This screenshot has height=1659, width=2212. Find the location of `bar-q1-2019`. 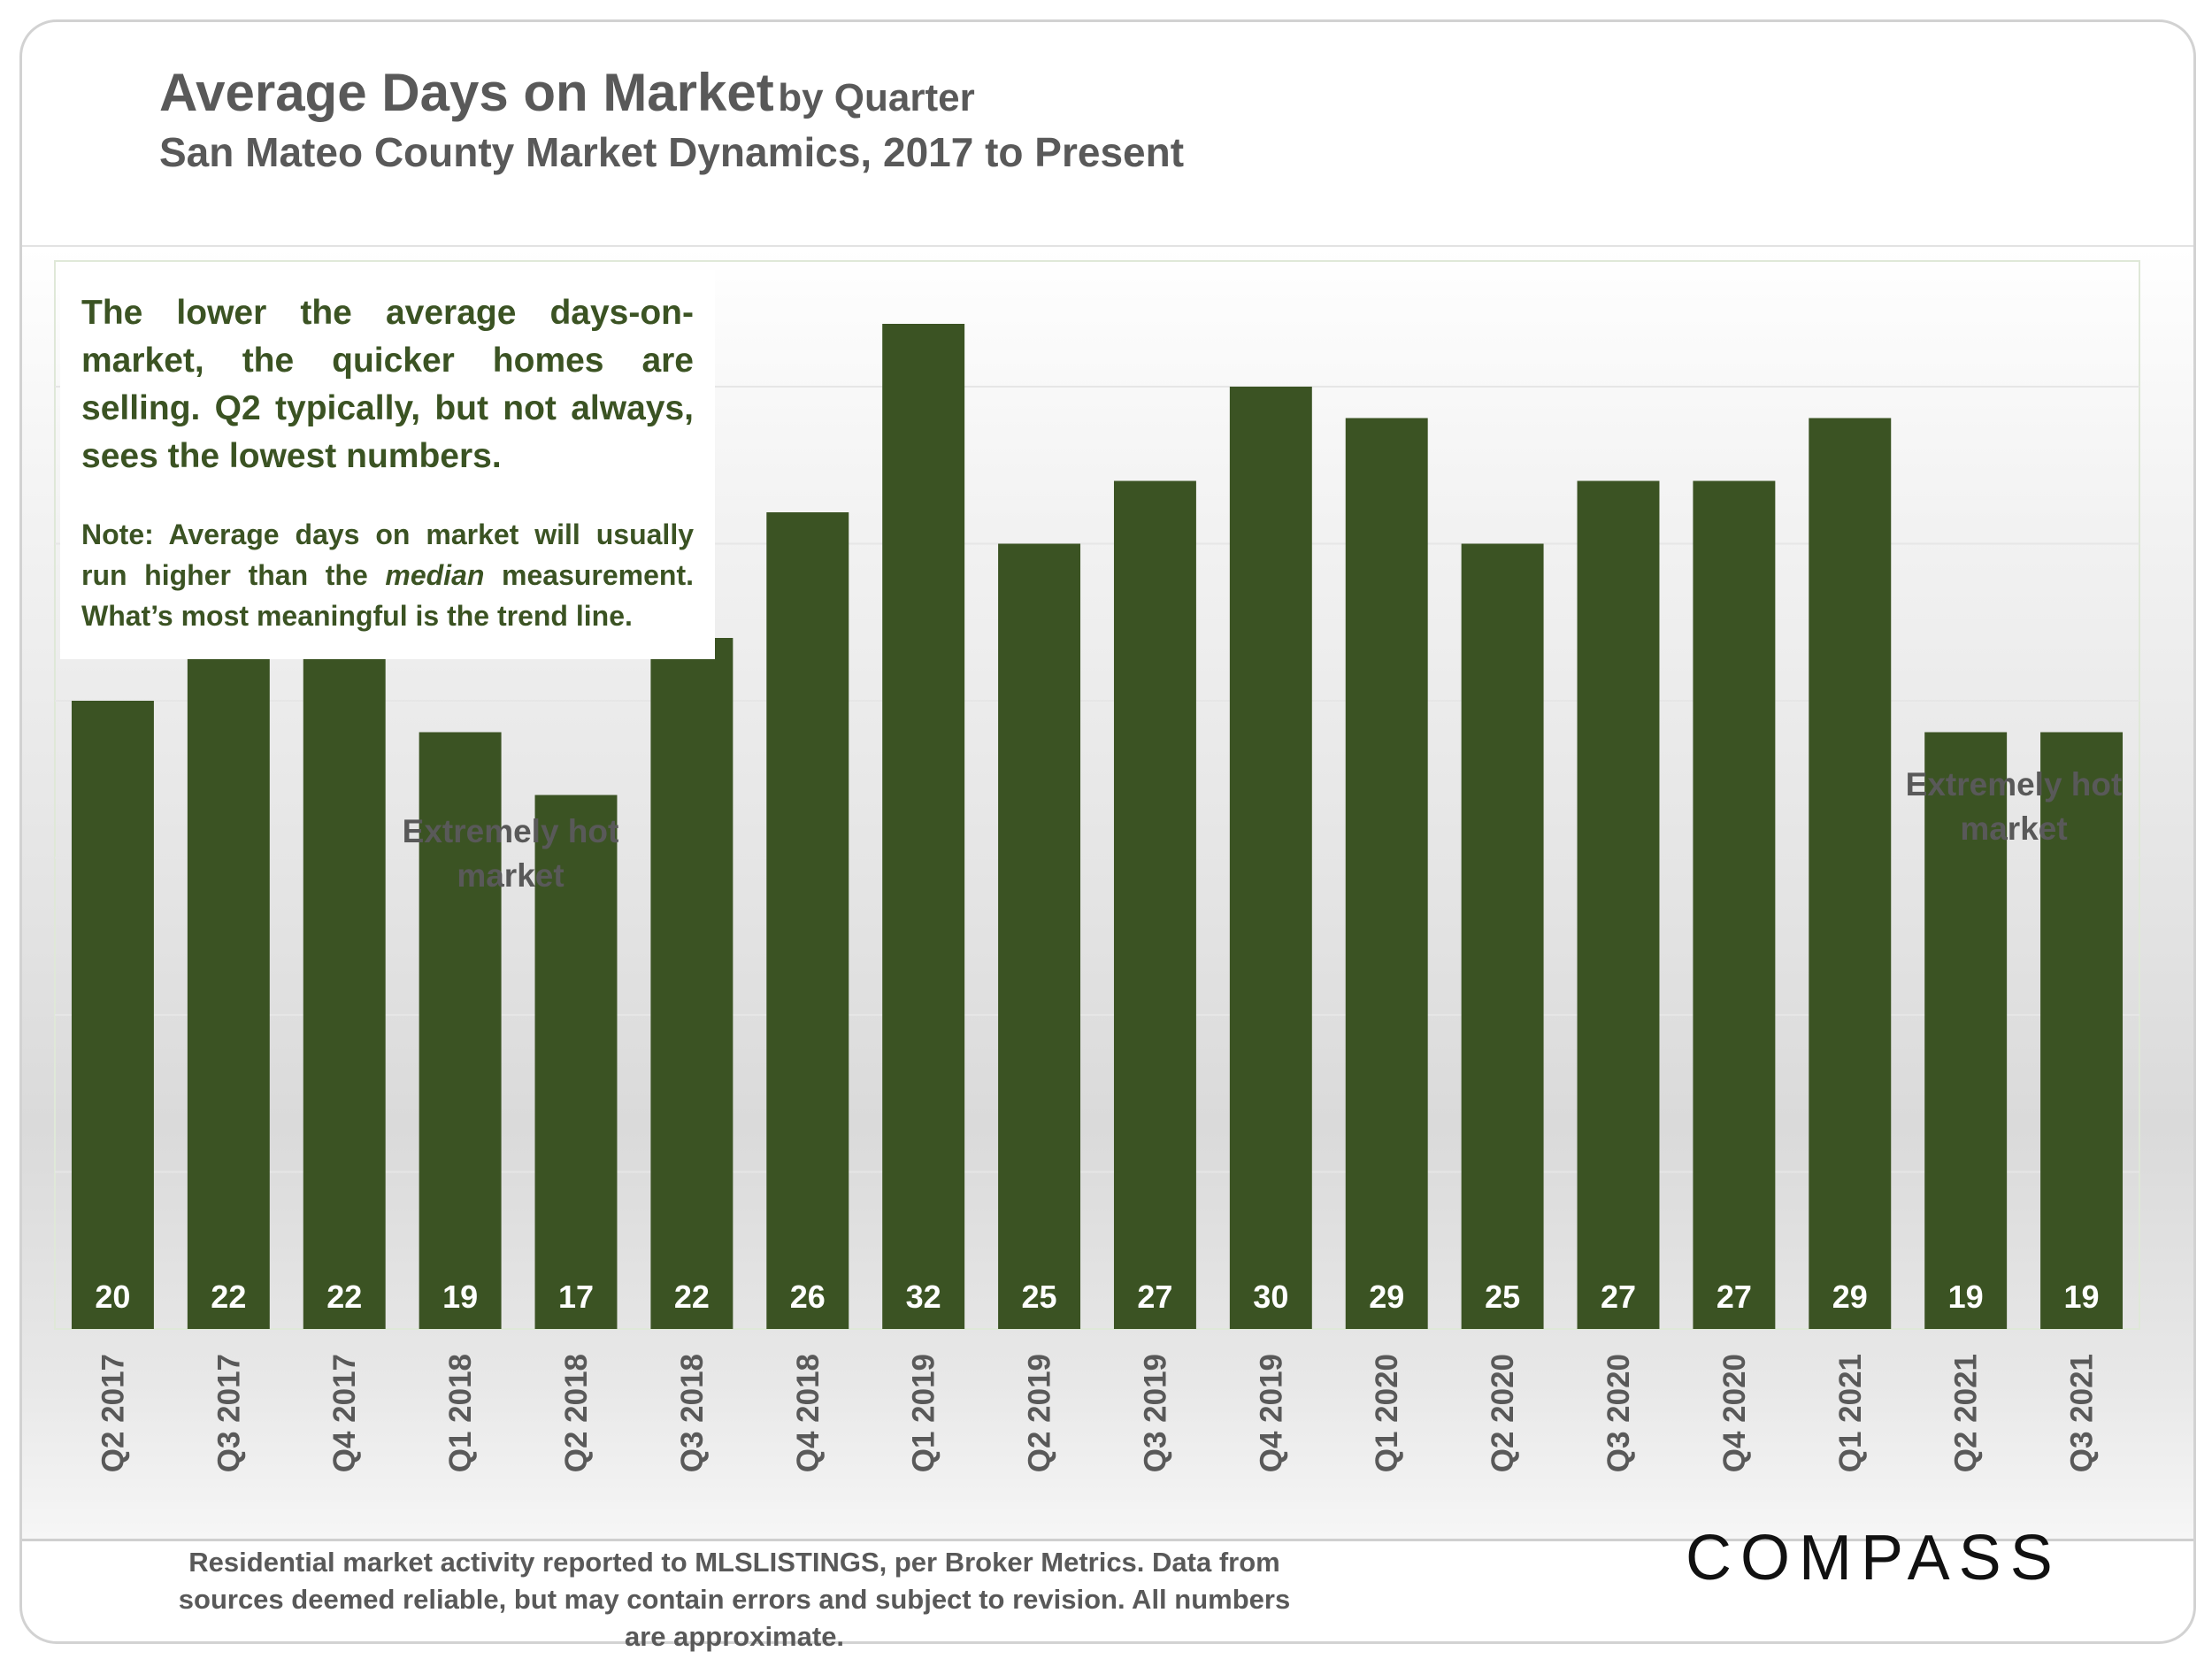

bar-q1-2019 is located at coordinates (923, 826).